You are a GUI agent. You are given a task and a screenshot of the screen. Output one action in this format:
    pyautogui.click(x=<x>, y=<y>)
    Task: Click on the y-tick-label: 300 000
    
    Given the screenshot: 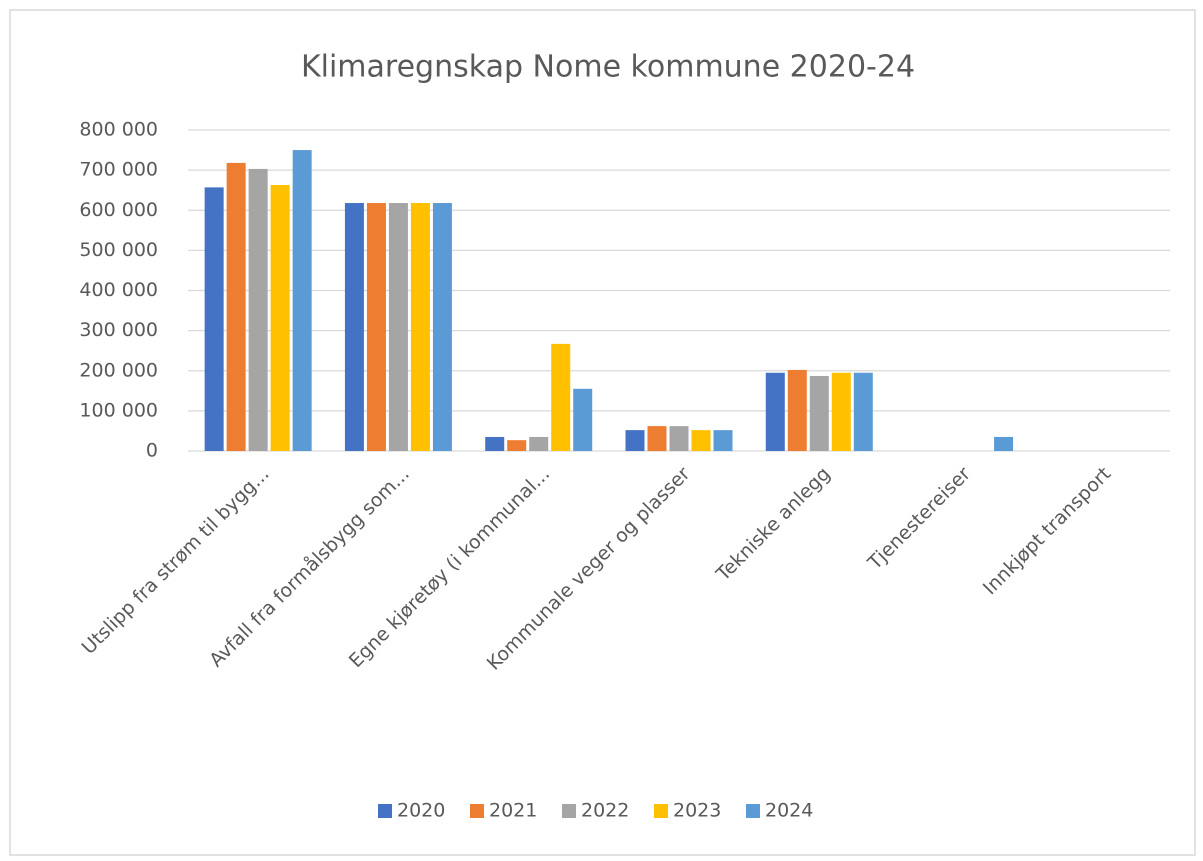 What is the action you would take?
    pyautogui.click(x=118, y=330)
    